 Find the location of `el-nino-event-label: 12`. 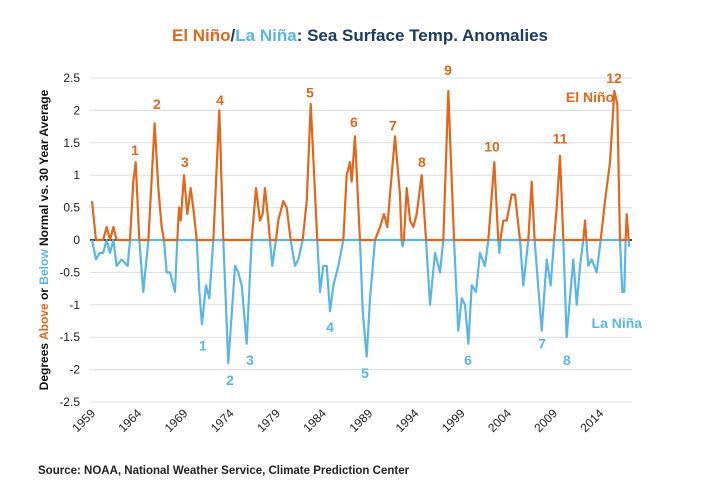

el-nino-event-label: 12 is located at coordinates (614, 78).